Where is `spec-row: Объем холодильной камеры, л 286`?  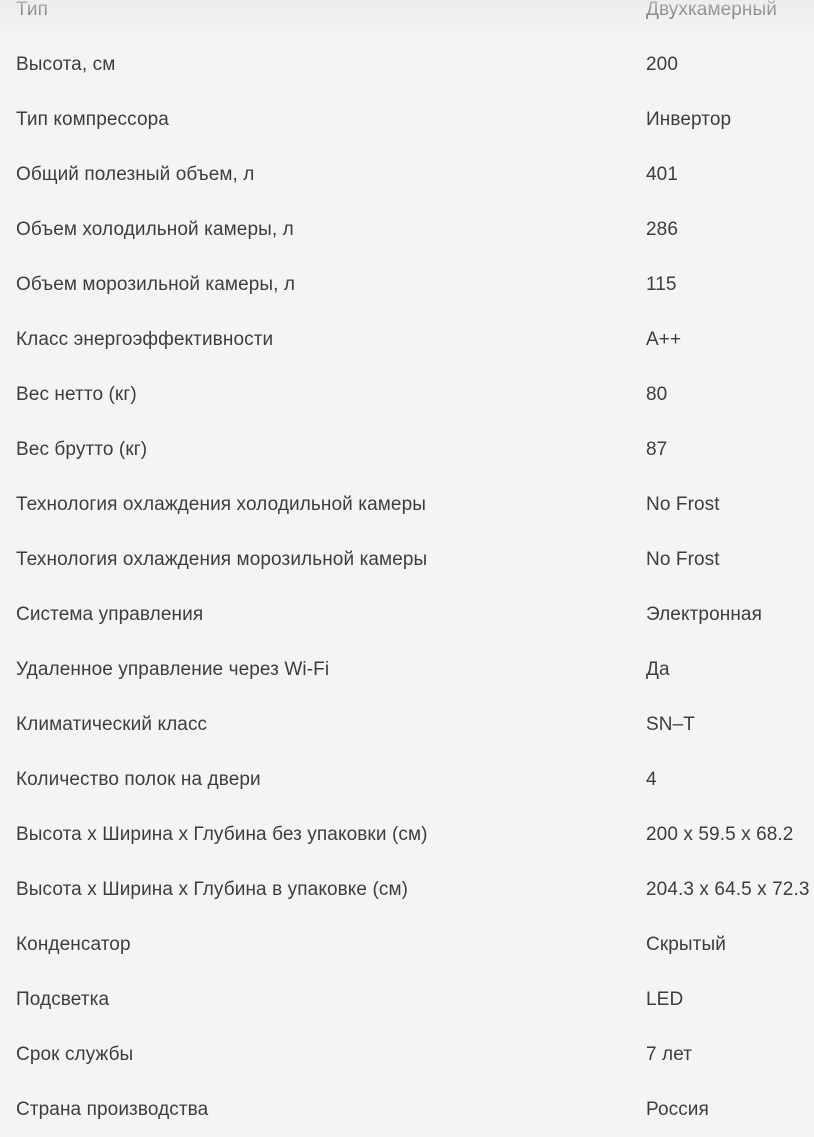
spec-row: Объем холодильной камеры, л 286 is located at coordinates (407, 229).